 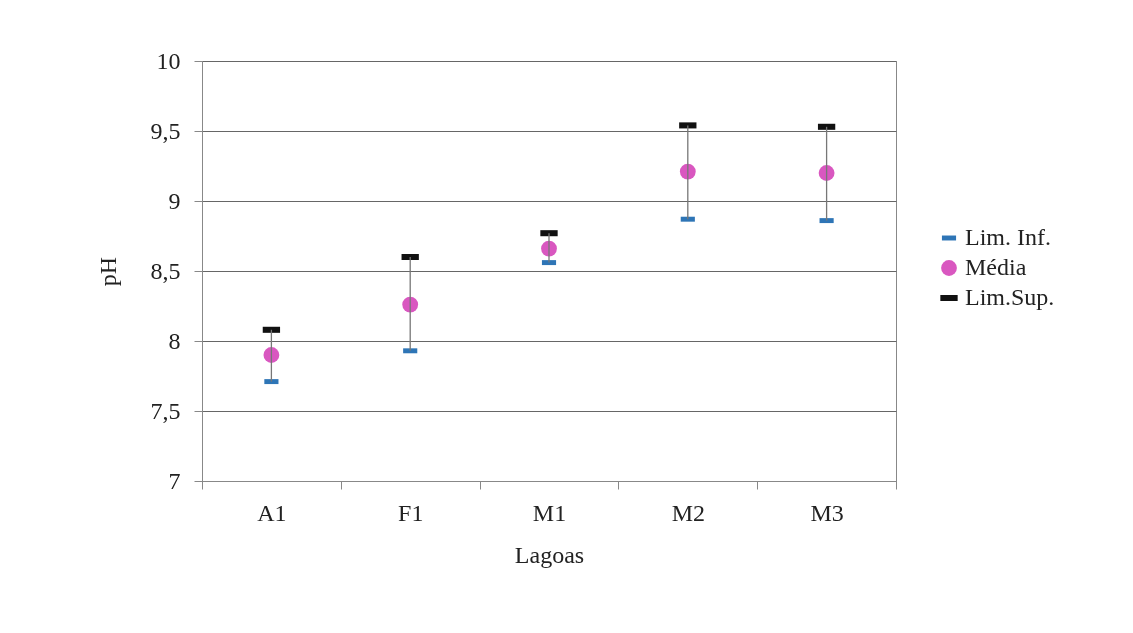 What do you see at coordinates (1010, 297) in the screenshot?
I see `legend-label: Lim.Sup.` at bounding box center [1010, 297].